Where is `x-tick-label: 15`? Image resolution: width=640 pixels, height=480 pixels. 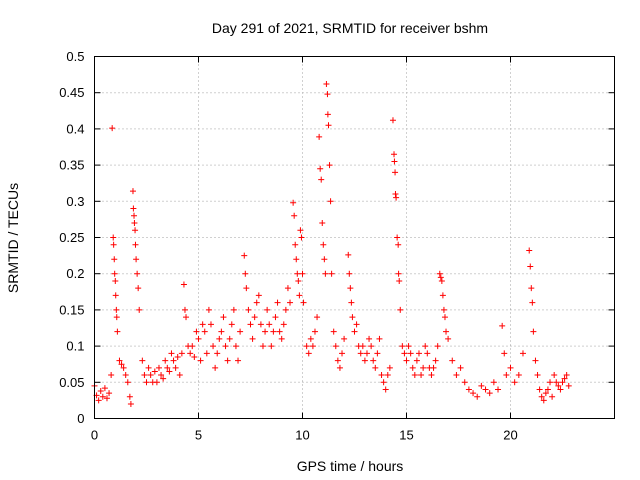
x-tick-label: 15 is located at coordinates (406, 435).